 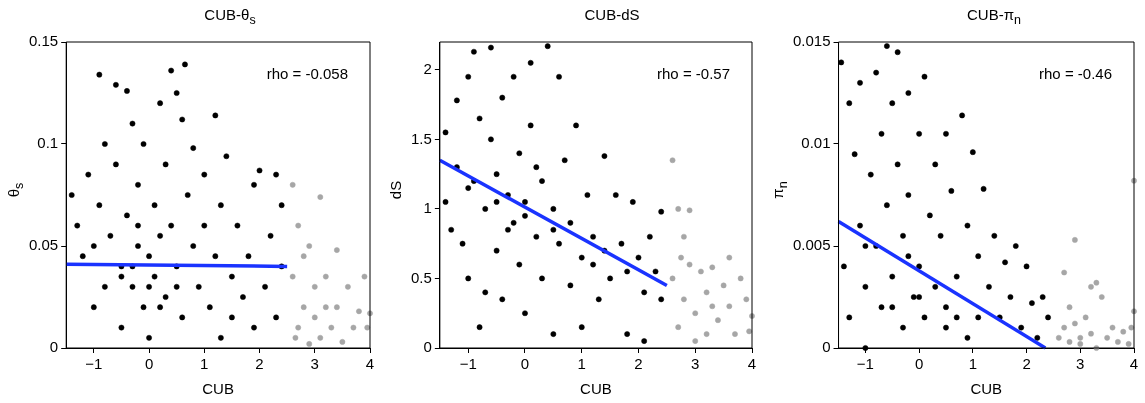 What do you see at coordinates (612, 14) in the screenshot?
I see `chart-title: CUB-dS` at bounding box center [612, 14].